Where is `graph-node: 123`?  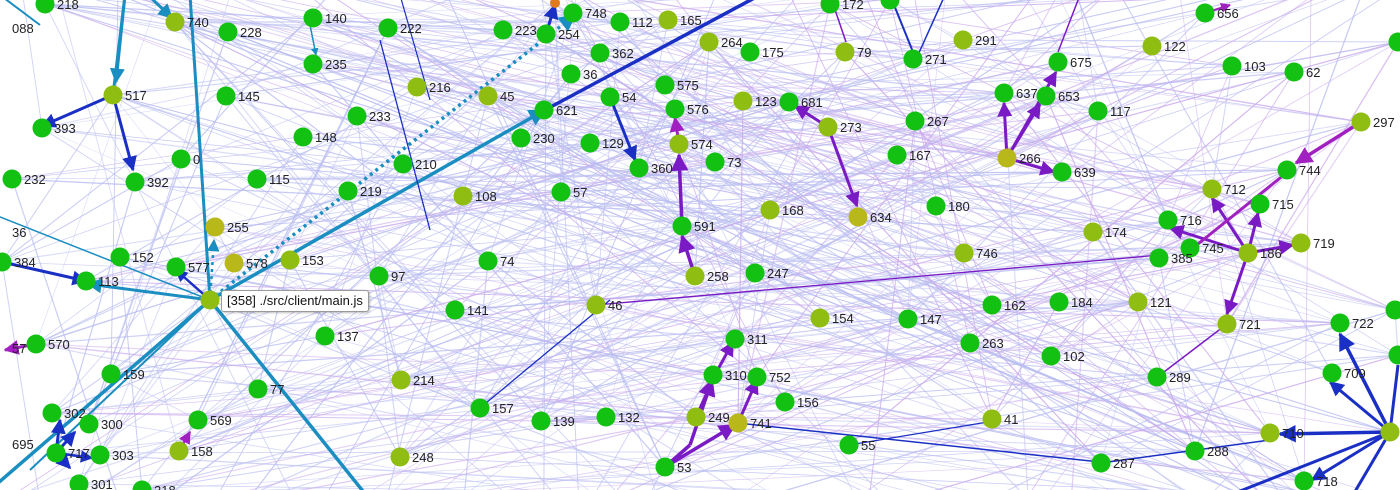
graph-node: 123 is located at coordinates (755, 101).